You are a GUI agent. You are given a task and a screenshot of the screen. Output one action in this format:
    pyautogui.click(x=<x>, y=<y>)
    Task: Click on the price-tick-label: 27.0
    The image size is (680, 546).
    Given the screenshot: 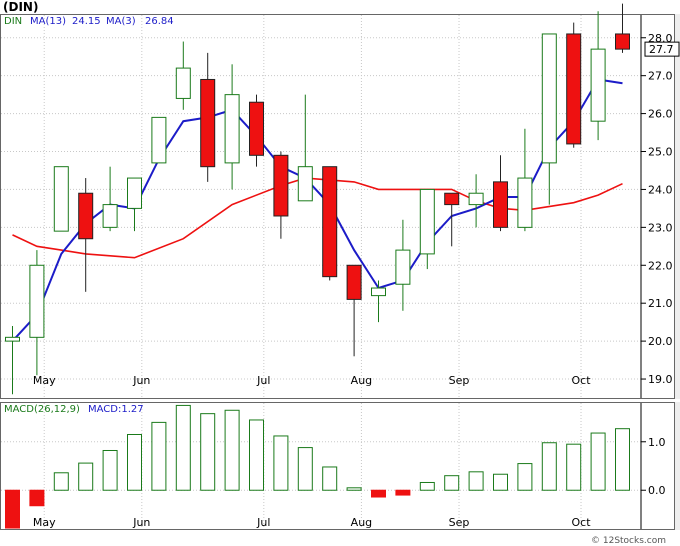 What is the action you would take?
    pyautogui.click(x=660, y=76)
    